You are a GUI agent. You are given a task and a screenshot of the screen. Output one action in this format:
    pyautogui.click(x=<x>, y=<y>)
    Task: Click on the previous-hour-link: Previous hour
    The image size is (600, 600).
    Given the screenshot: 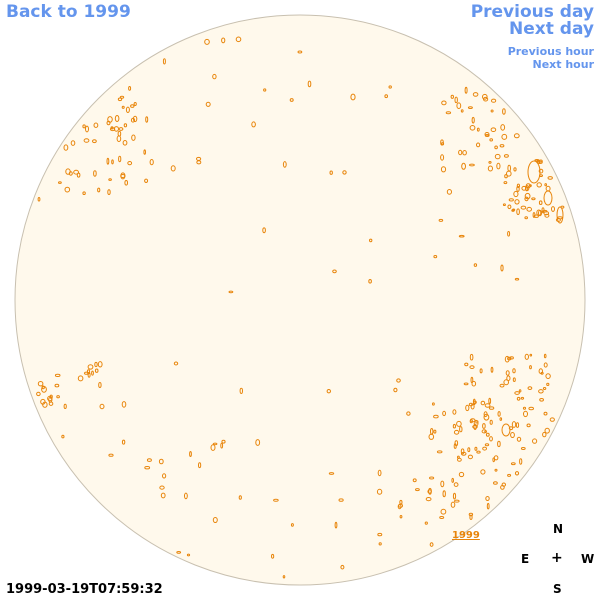 What is the action you would take?
    pyautogui.click(x=550, y=51)
    